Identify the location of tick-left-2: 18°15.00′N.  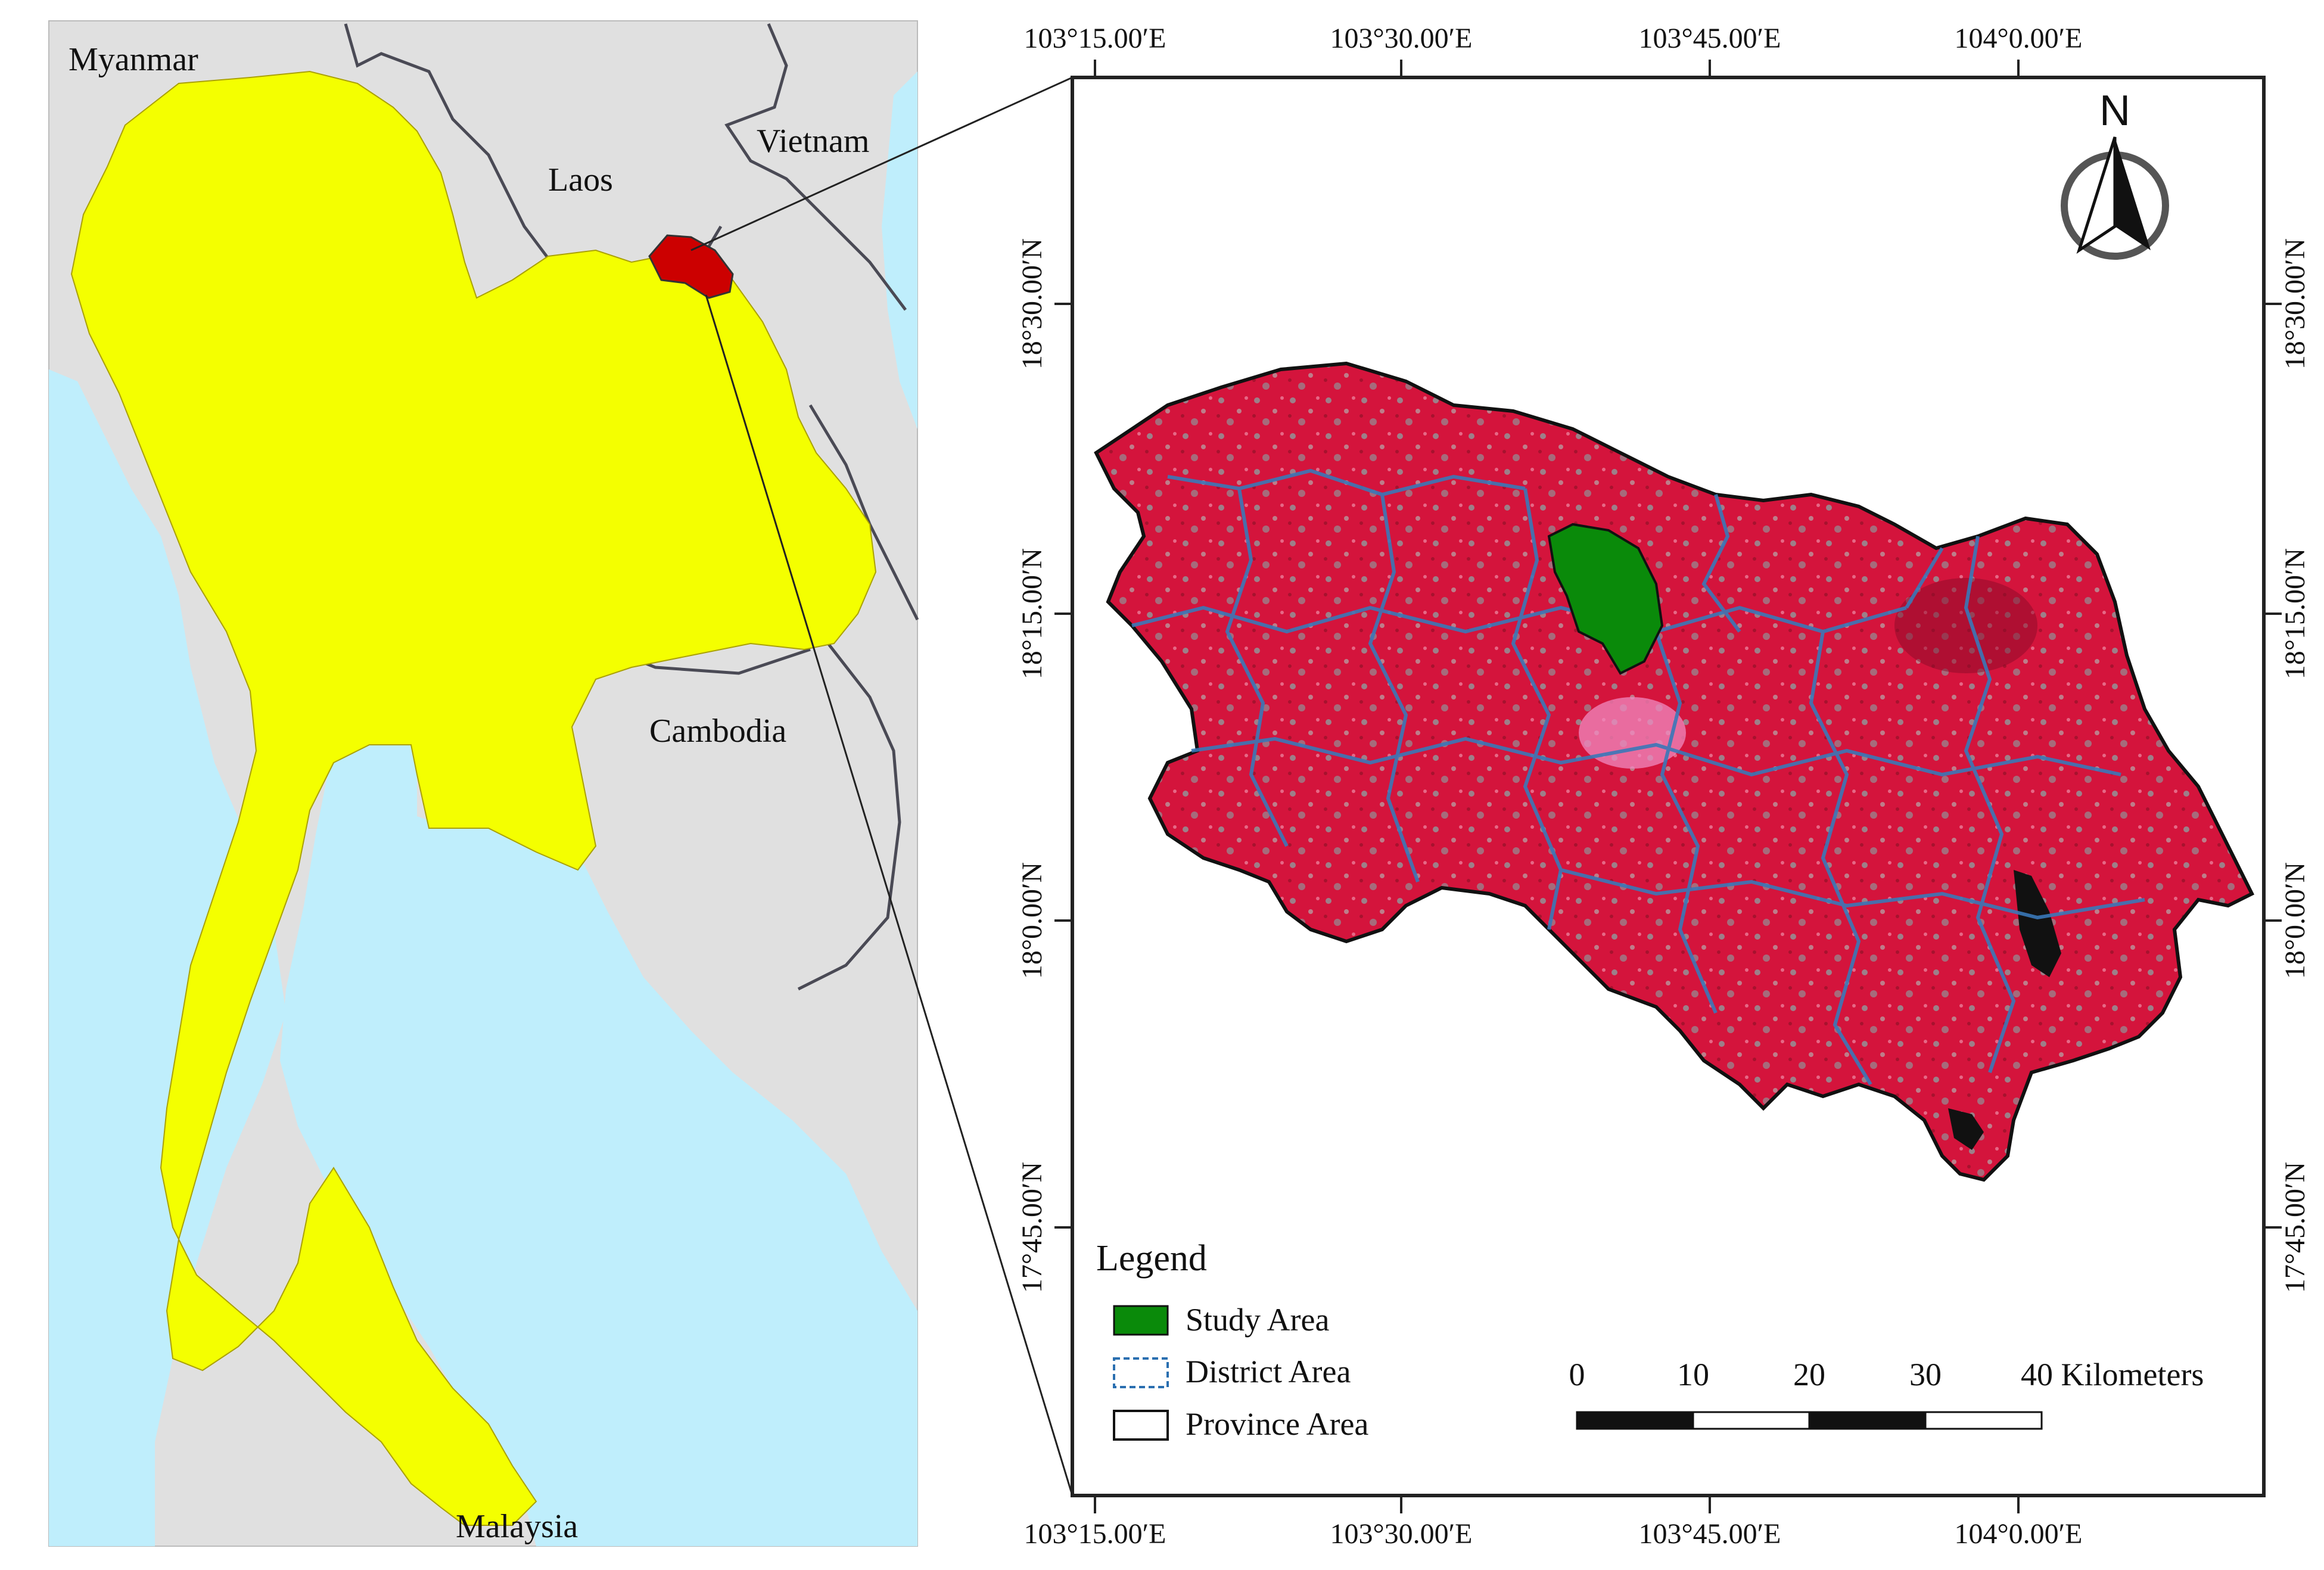
(1032, 613).